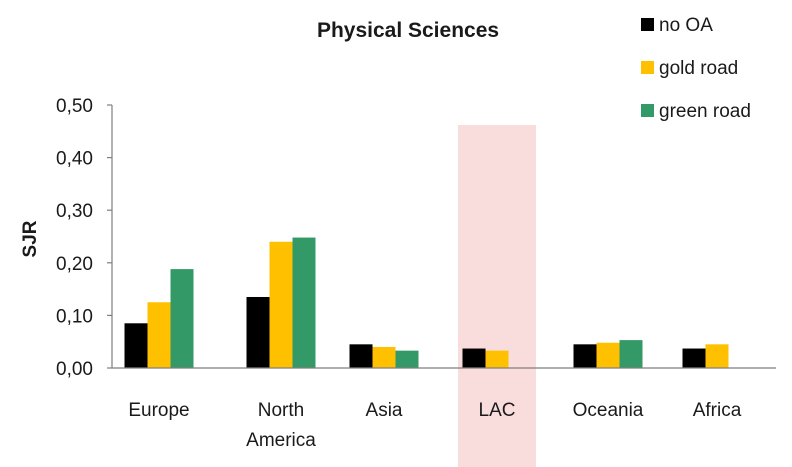 The width and height of the screenshot is (792, 467). Describe the element at coordinates (631, 354) in the screenshot. I see `bar-green-road-oceania` at that location.